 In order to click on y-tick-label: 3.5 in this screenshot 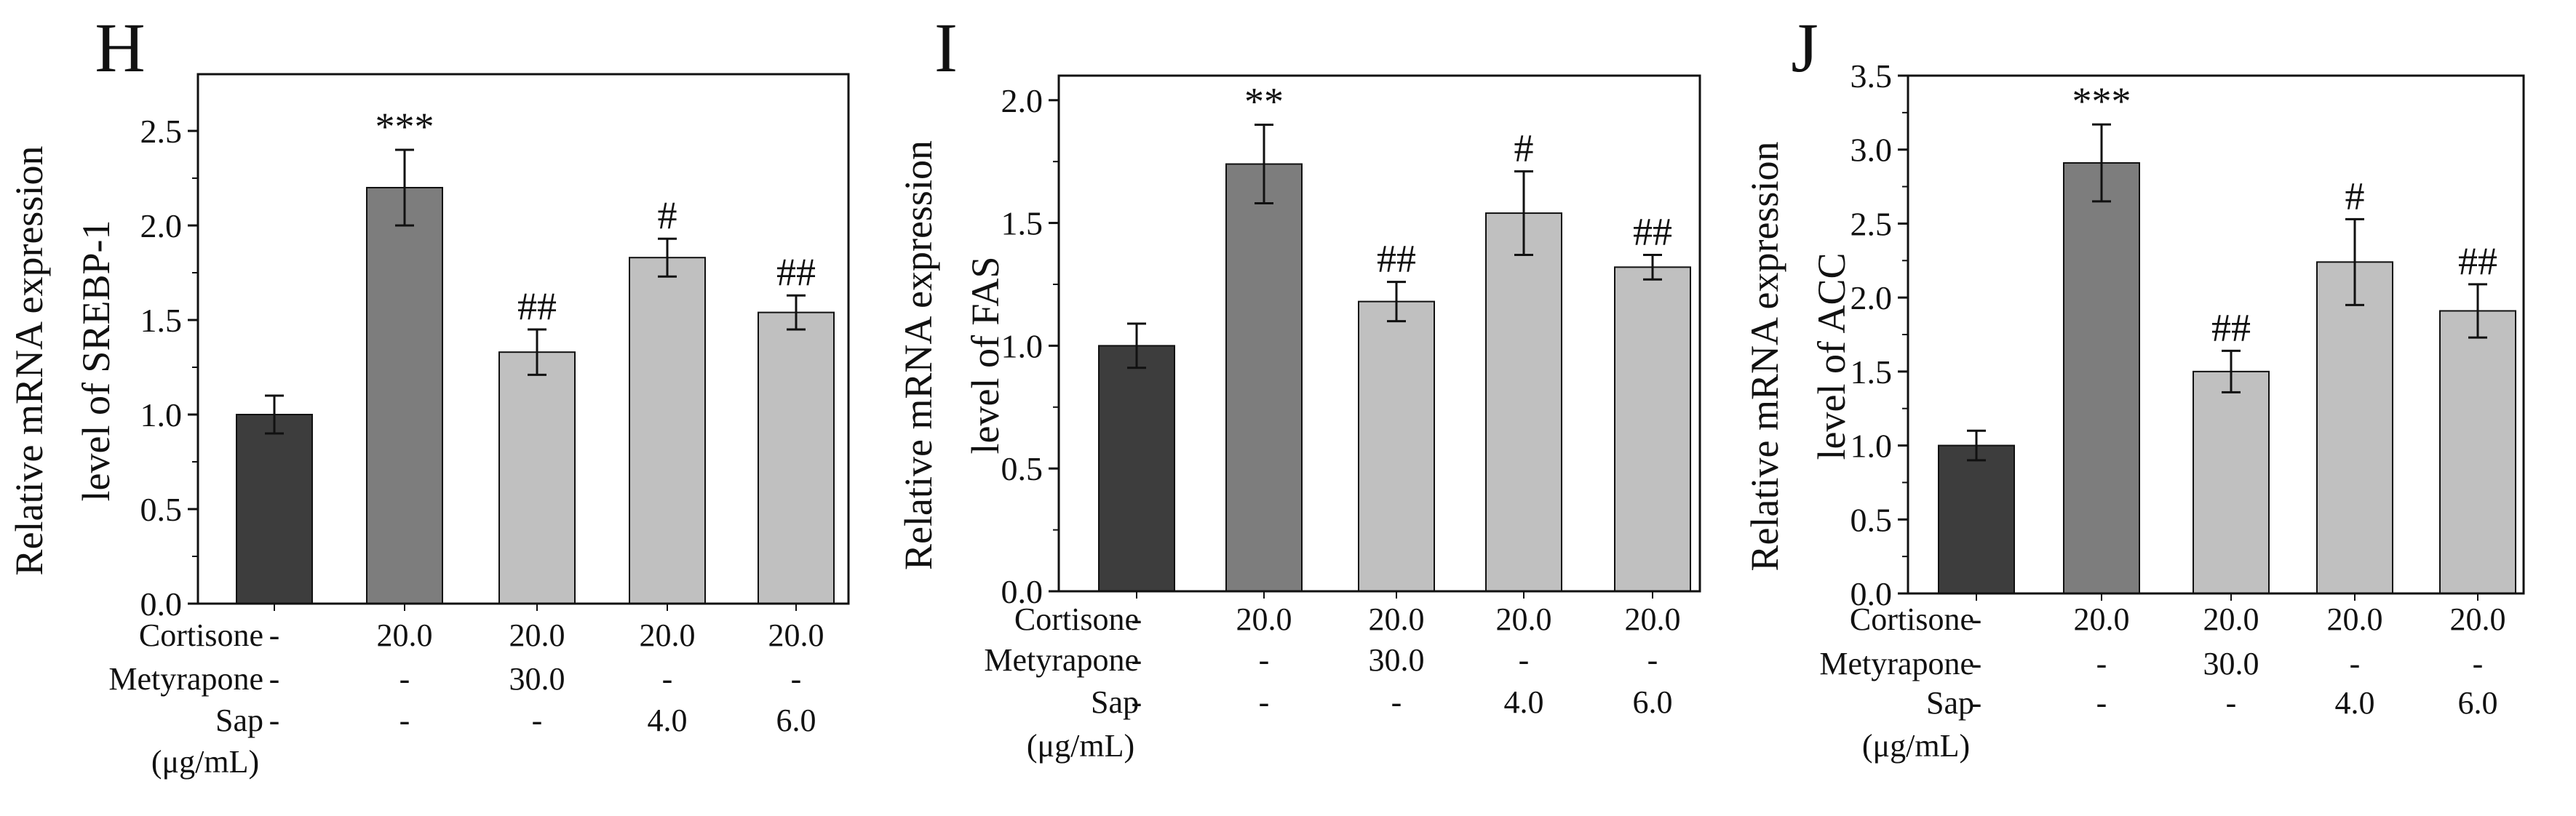, I will do `click(1871, 76)`.